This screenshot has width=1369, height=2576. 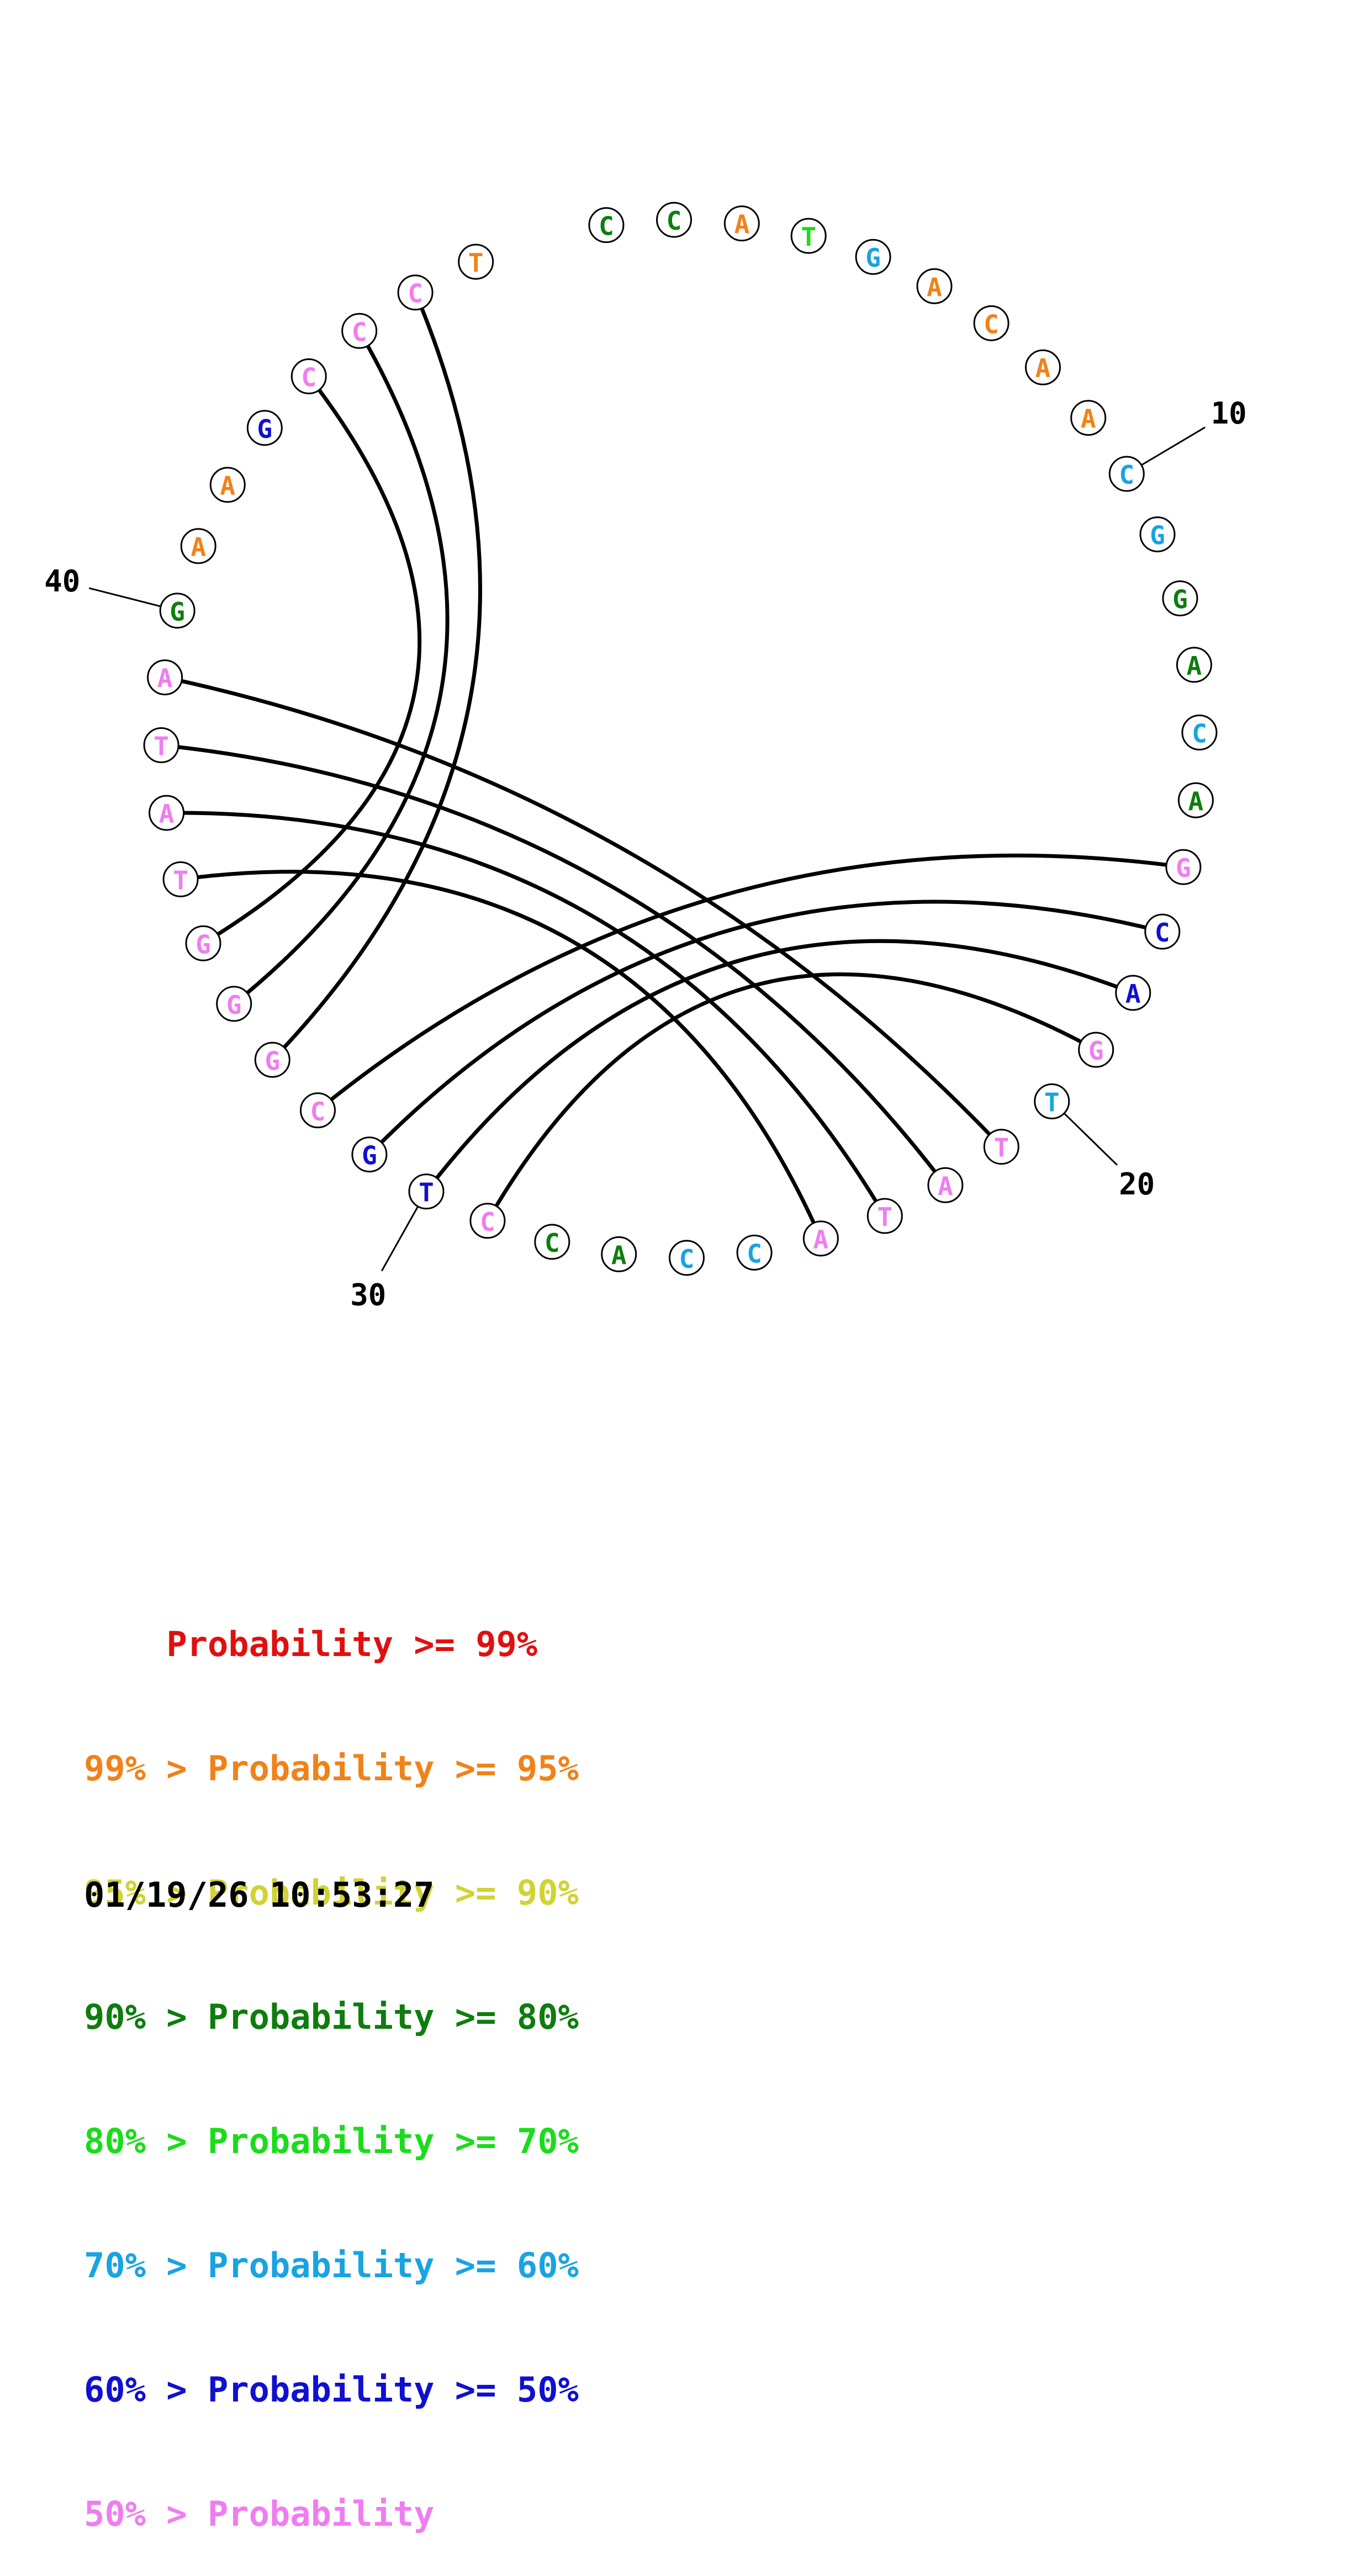 I want to click on legend-row-8: 50% > Probability, so click(x=259, y=2514).